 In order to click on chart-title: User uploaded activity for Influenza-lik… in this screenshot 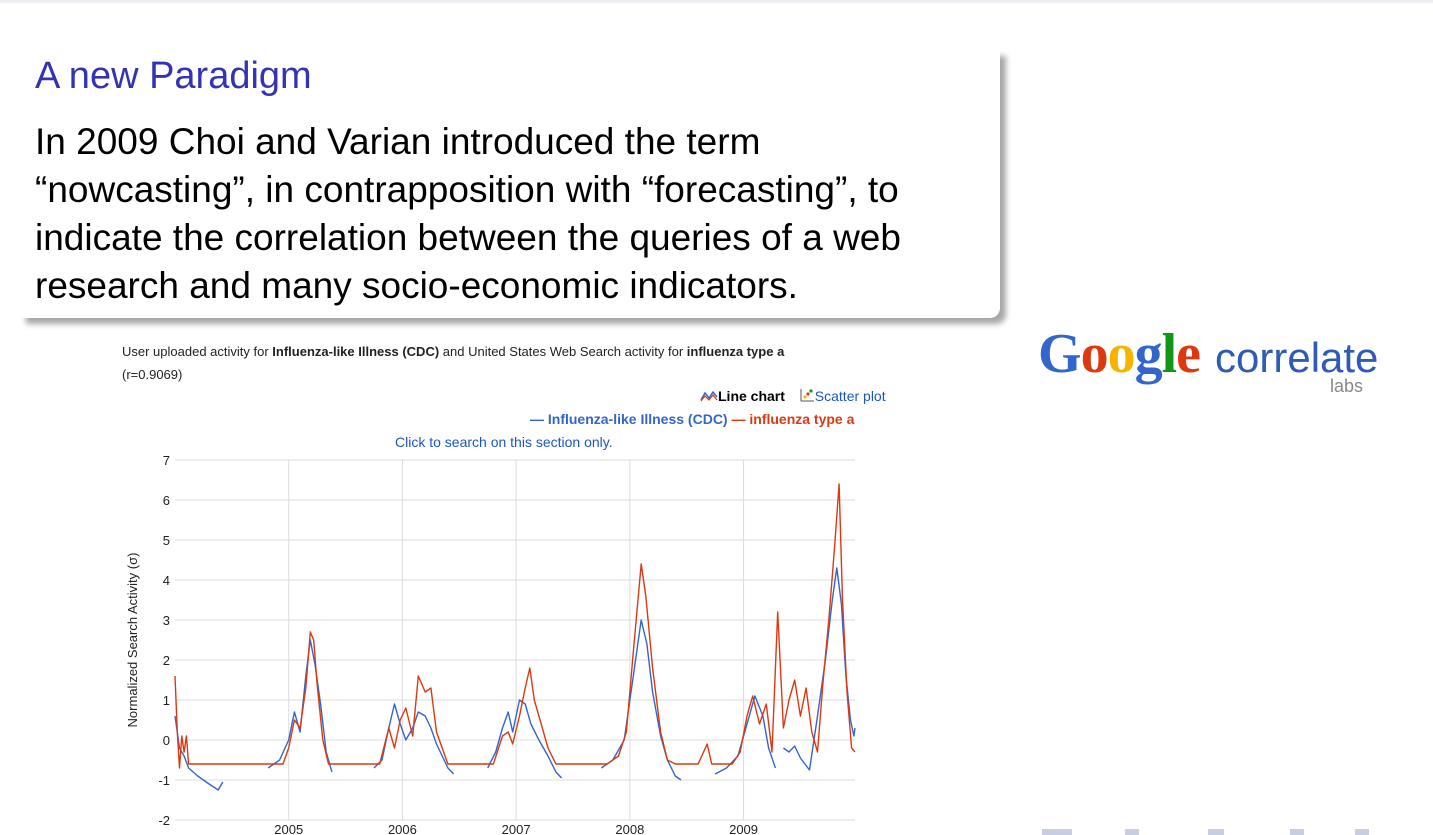, I will do `click(453, 351)`.